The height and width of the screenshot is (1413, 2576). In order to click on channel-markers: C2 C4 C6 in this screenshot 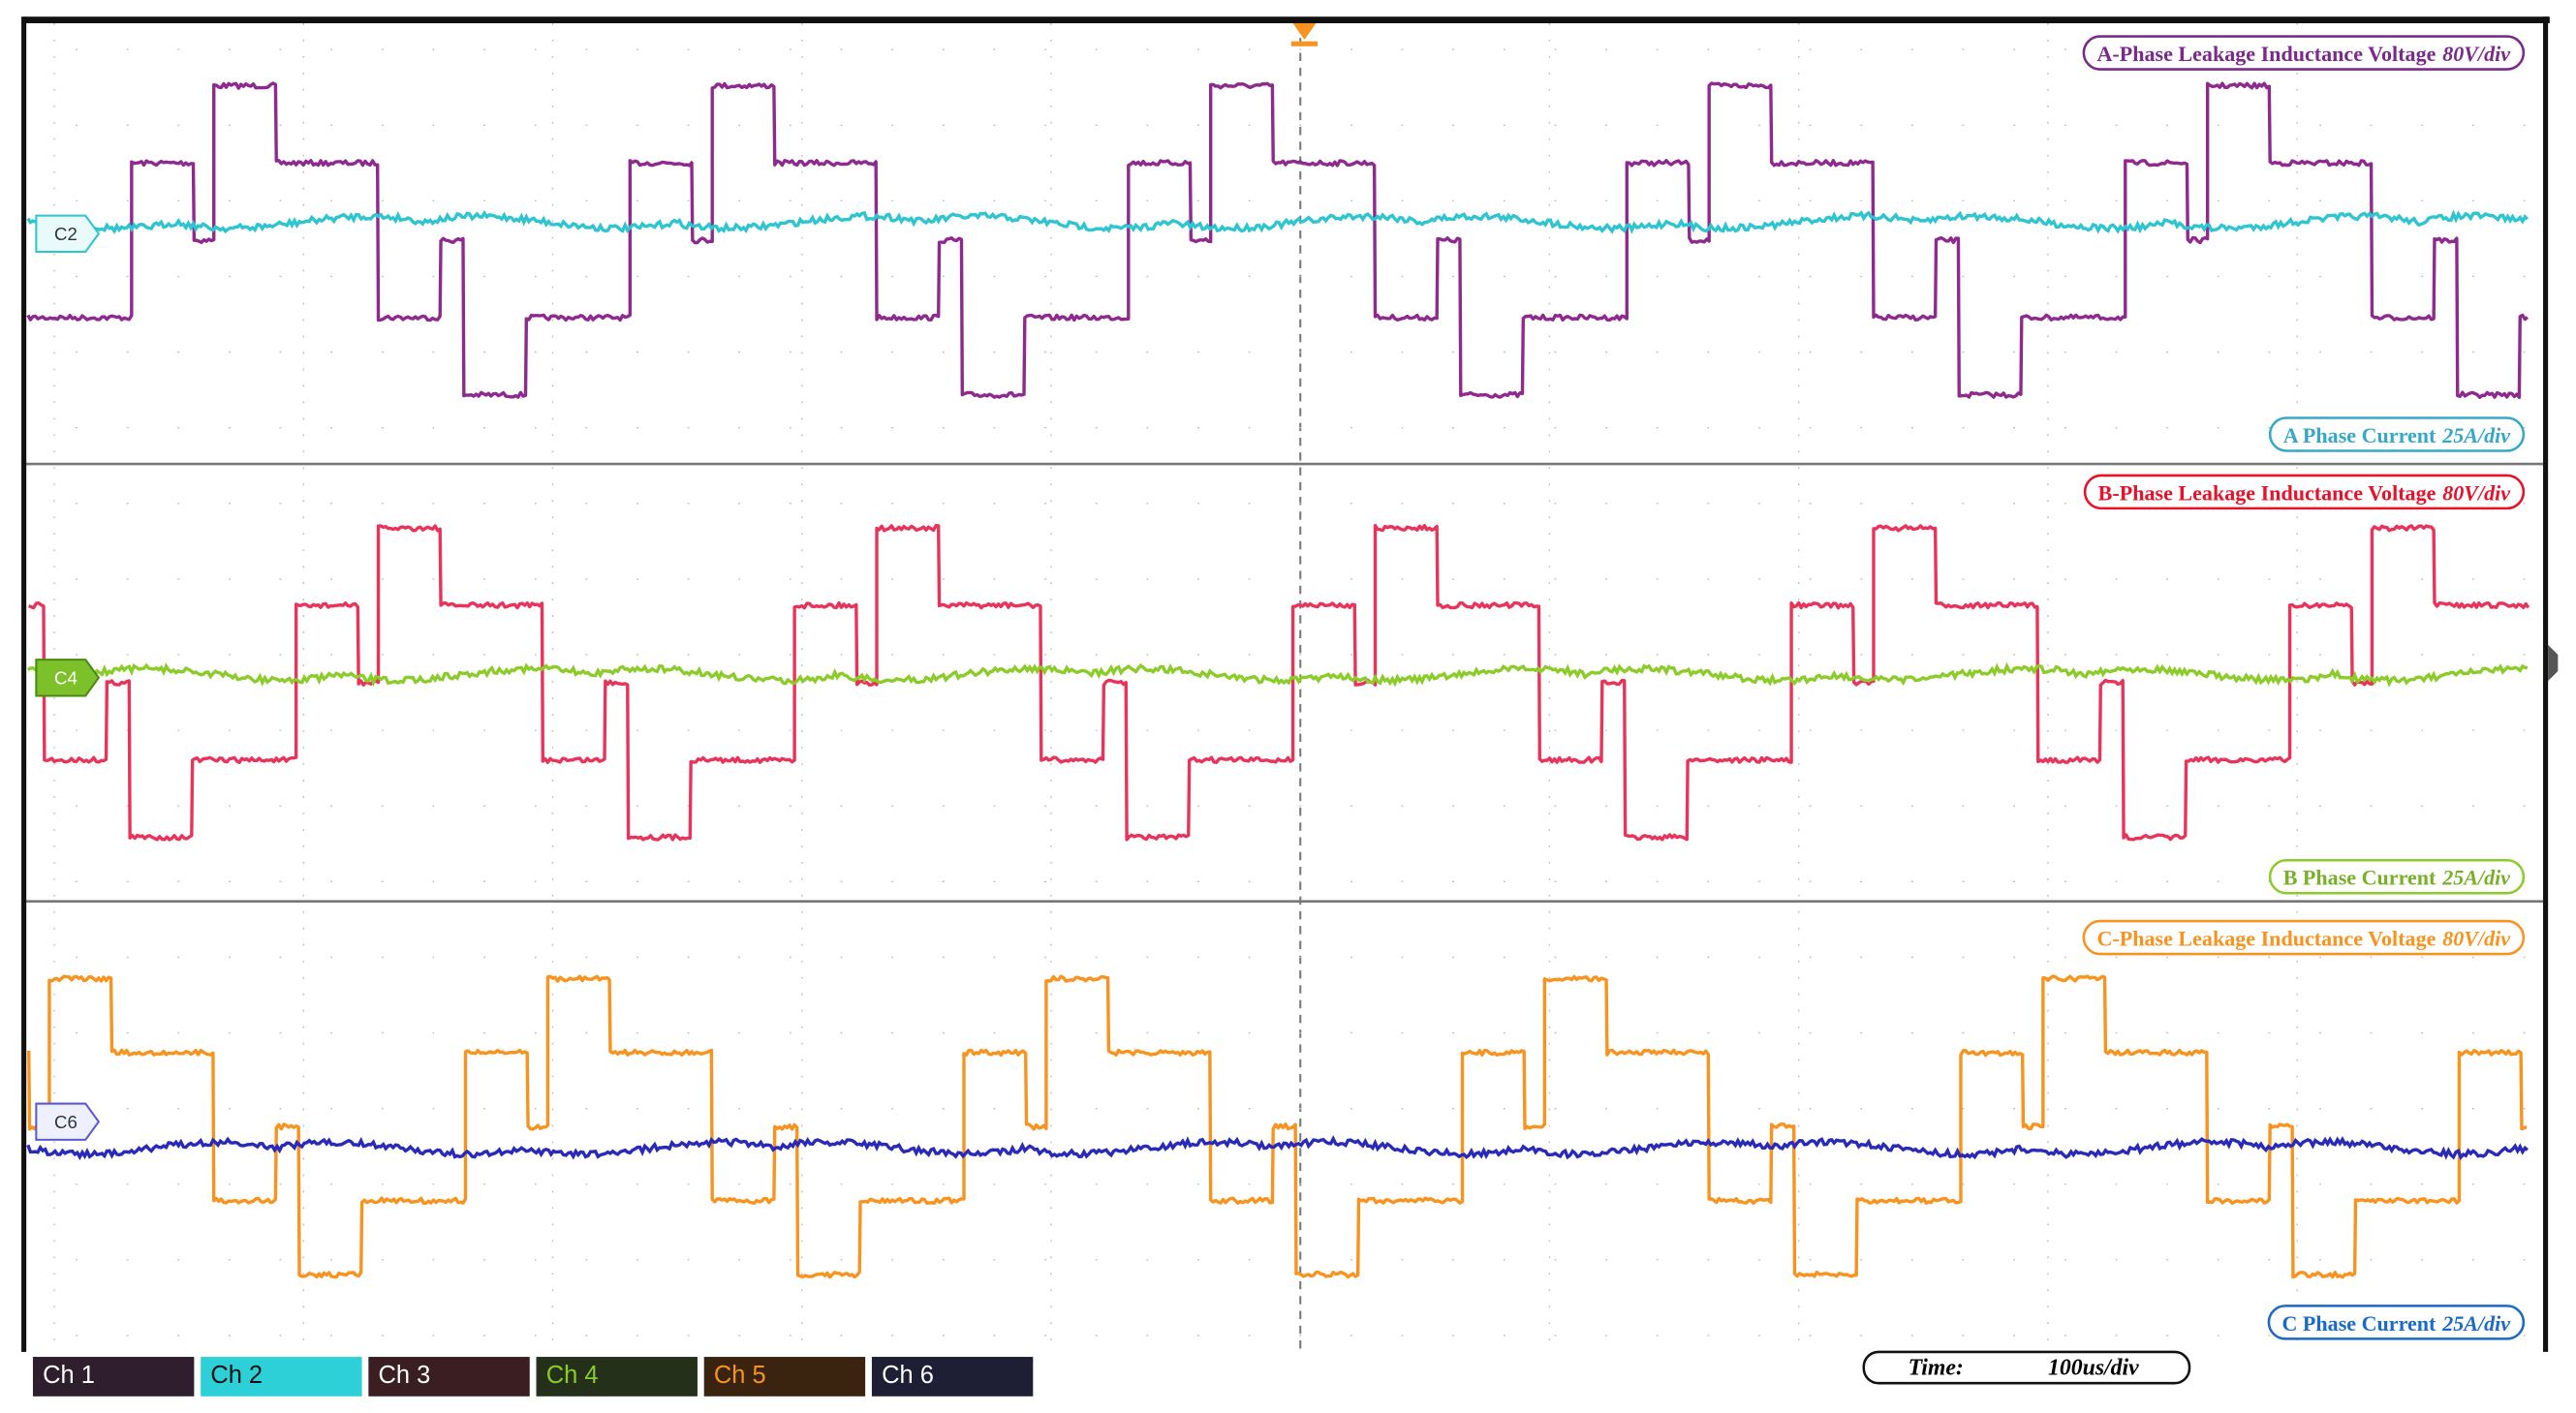, I will do `click(68, 677)`.